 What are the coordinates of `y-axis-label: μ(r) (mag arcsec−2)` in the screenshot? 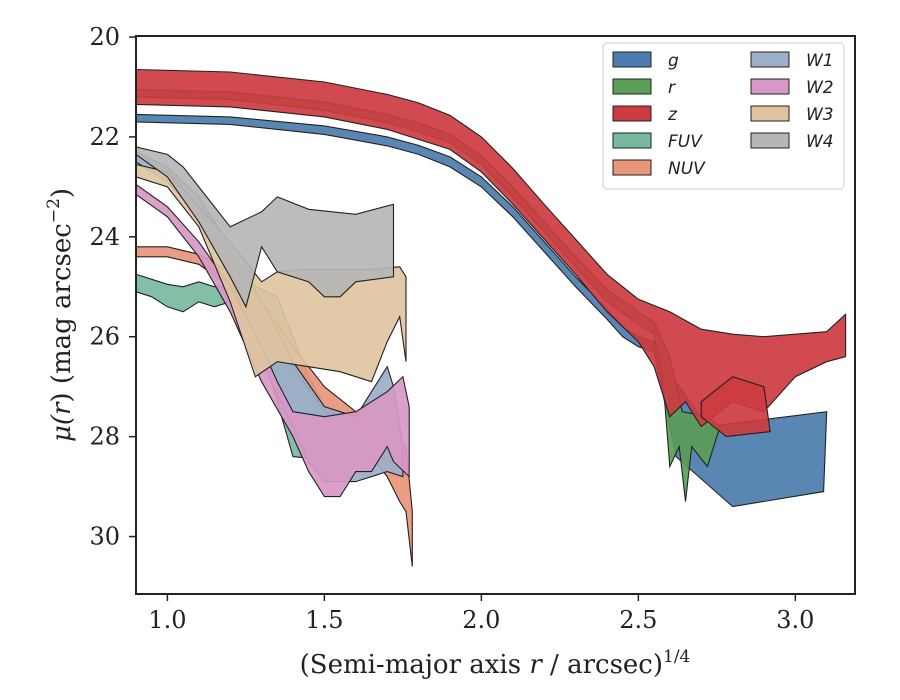 It's located at (60, 315).